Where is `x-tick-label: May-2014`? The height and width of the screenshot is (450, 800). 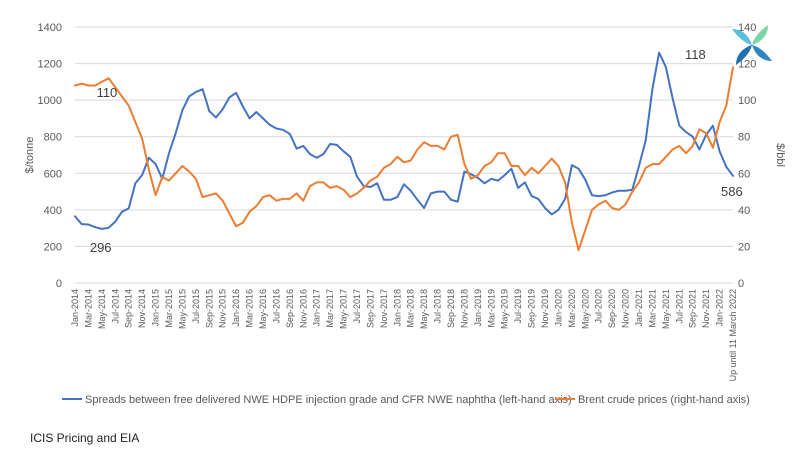
x-tick-label: May-2014 is located at coordinates (102, 309).